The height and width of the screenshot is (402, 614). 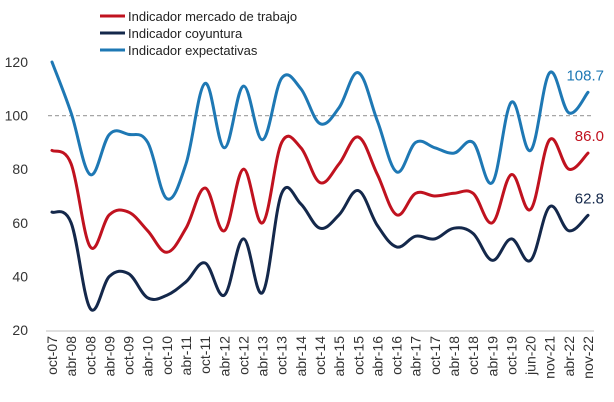 What do you see at coordinates (243, 355) in the screenshot?
I see `x-tick-label: oct-12` at bounding box center [243, 355].